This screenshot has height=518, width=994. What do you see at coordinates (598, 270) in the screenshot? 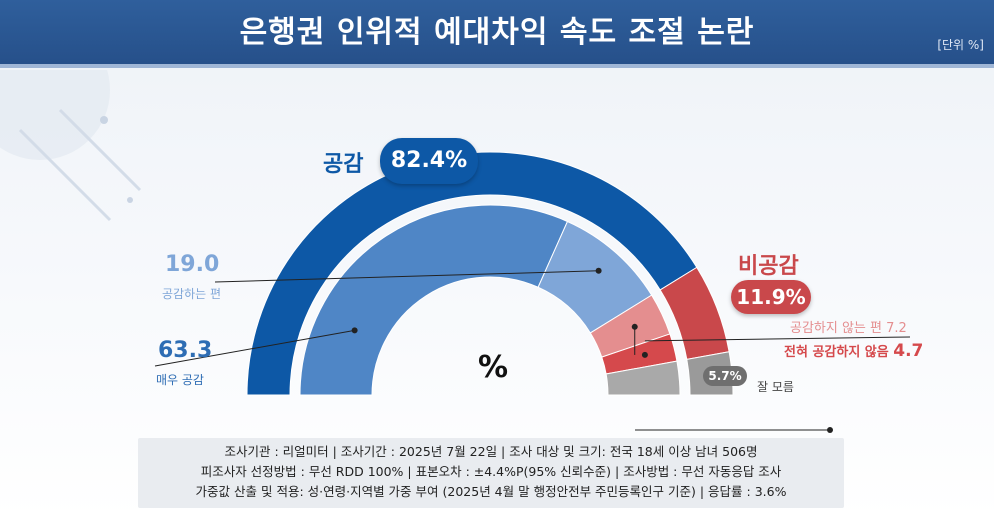
I see `leader-dot-agree` at bounding box center [598, 270].